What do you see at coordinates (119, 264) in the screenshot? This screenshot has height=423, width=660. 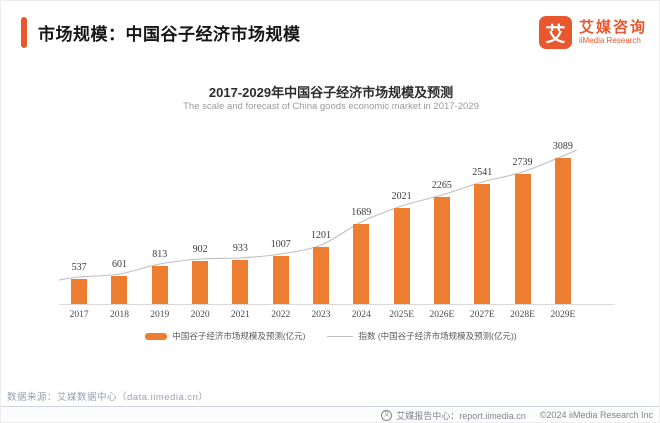 I see `value-label-2018: 601` at bounding box center [119, 264].